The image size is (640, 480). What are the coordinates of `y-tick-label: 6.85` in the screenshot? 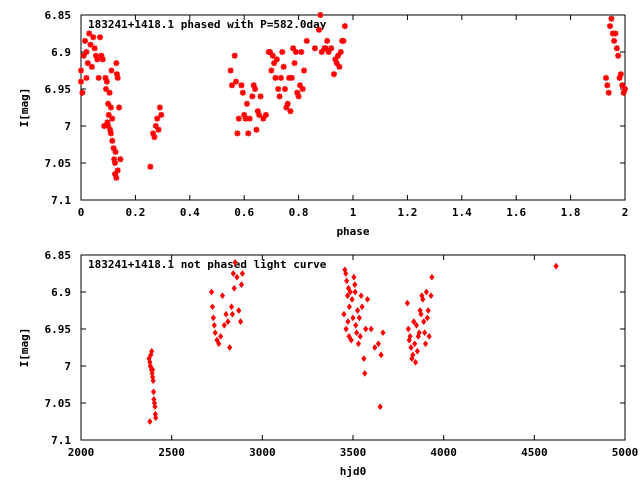 It's located at (58, 255).